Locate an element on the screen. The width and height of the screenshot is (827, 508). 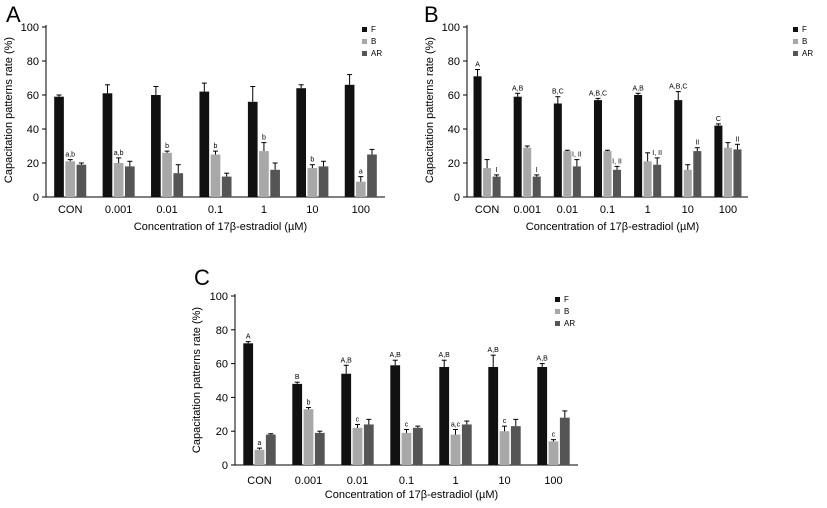
significance-label: a,c is located at coordinates (456, 425).